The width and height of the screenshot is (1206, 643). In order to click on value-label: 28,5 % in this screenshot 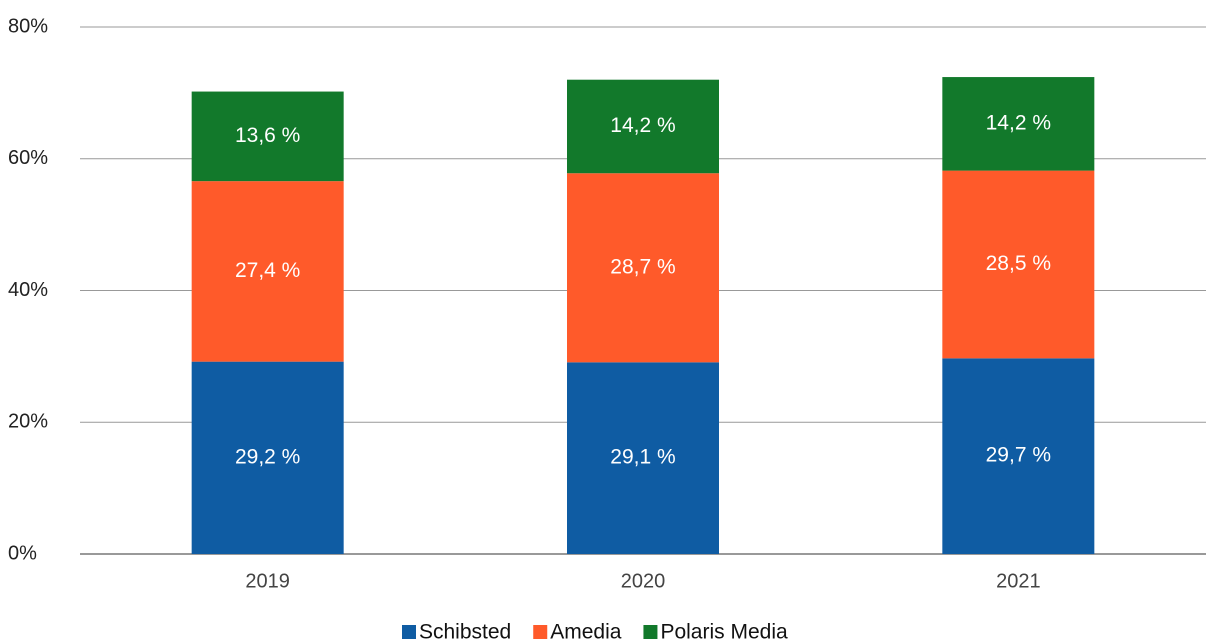, I will do `click(1018, 263)`.